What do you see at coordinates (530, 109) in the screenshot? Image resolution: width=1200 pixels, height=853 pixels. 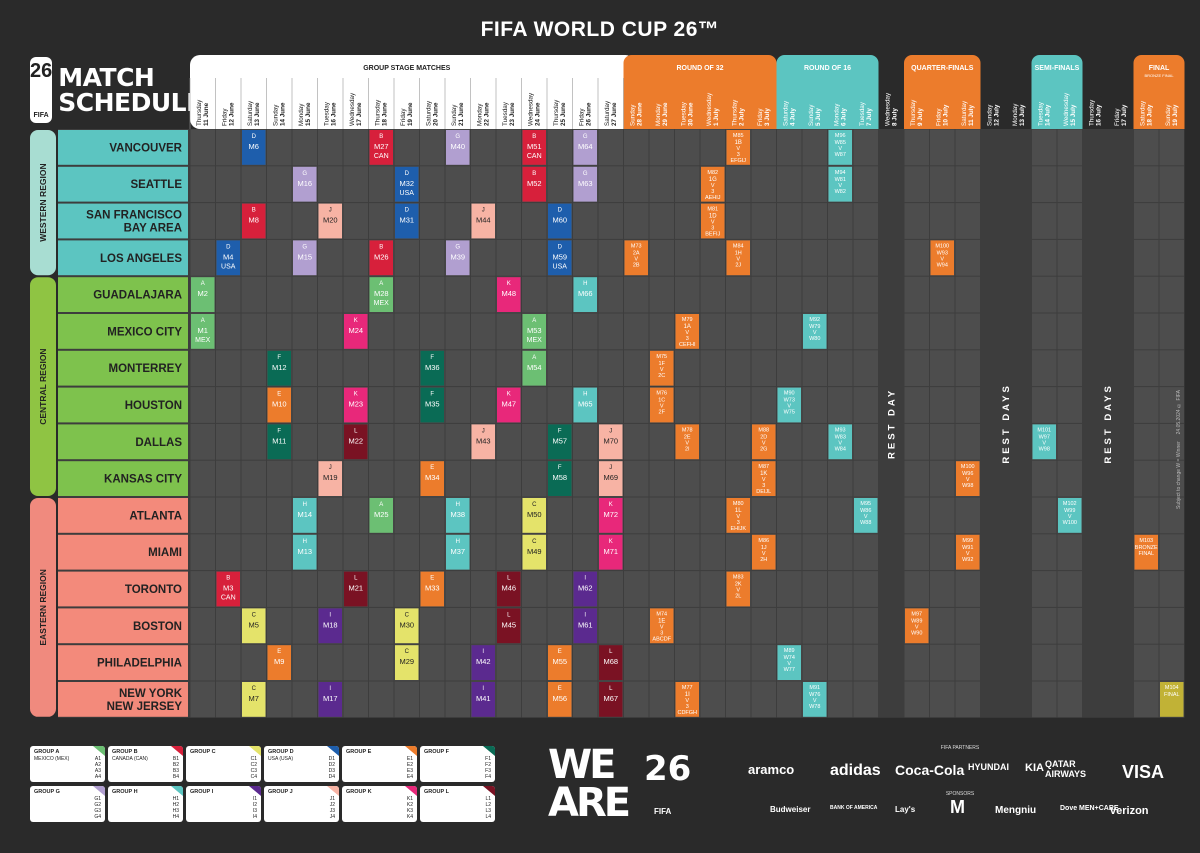 I see `date-weekday: Wednesday` at bounding box center [530, 109].